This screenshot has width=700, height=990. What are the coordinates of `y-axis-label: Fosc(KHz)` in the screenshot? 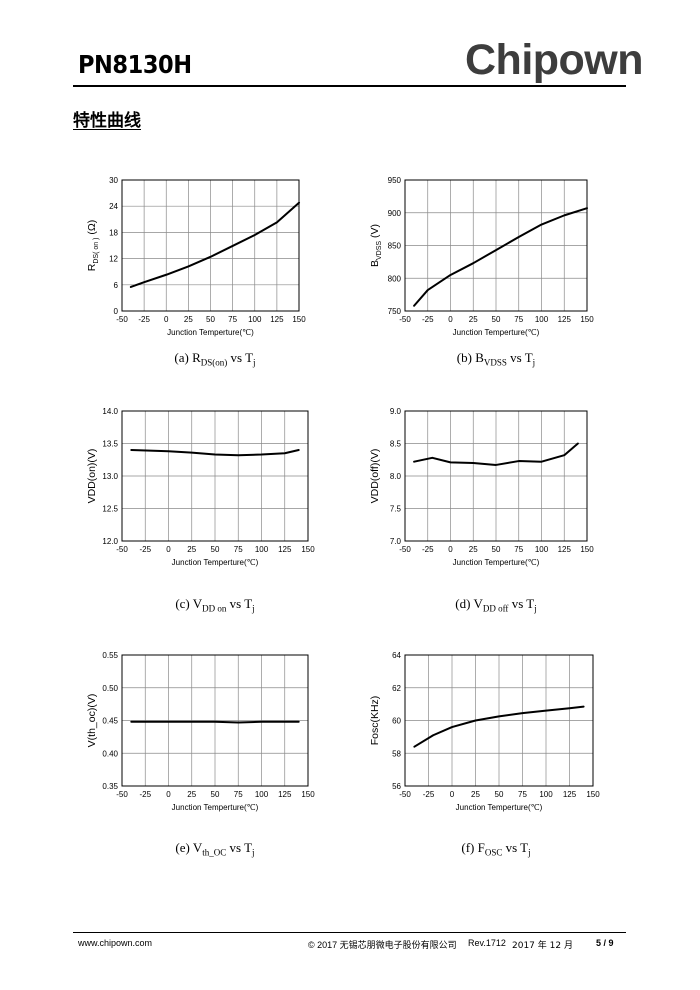 It's located at (375, 721).